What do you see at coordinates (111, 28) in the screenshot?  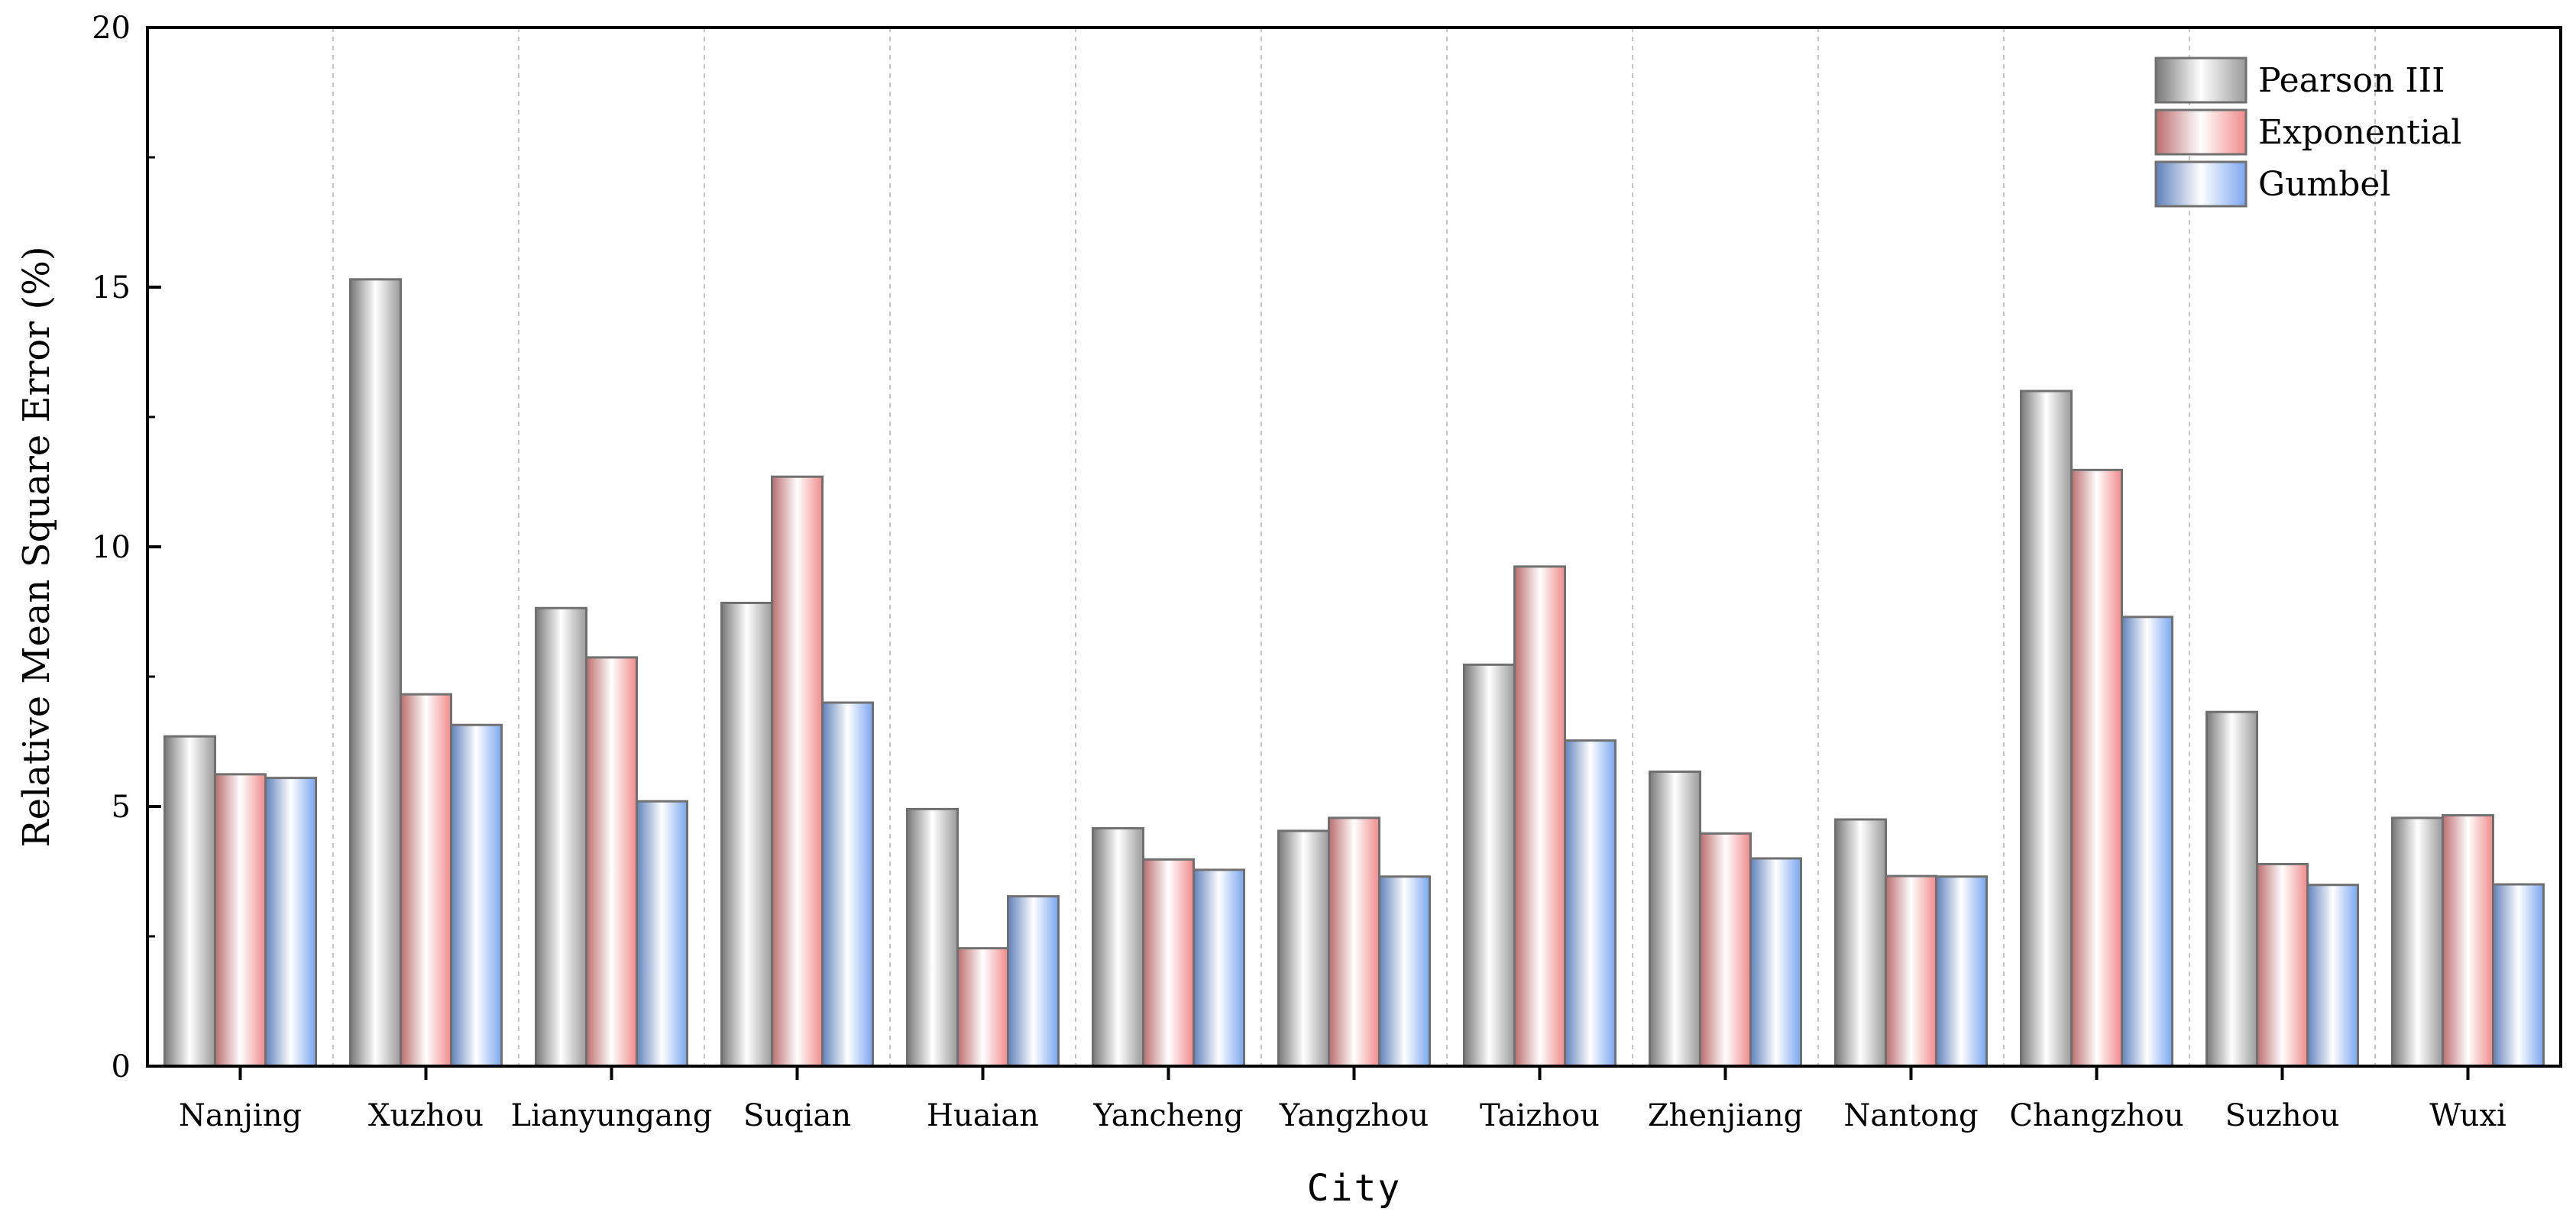 I see `y-tick-label: 20` at bounding box center [111, 28].